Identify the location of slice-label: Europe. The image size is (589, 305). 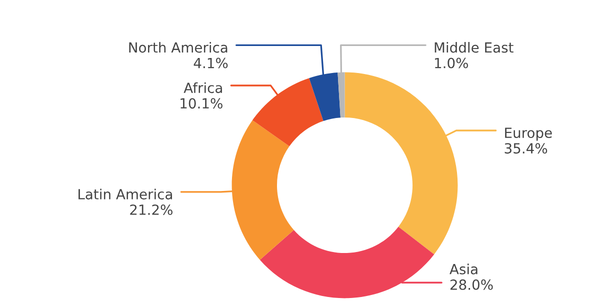
(528, 134).